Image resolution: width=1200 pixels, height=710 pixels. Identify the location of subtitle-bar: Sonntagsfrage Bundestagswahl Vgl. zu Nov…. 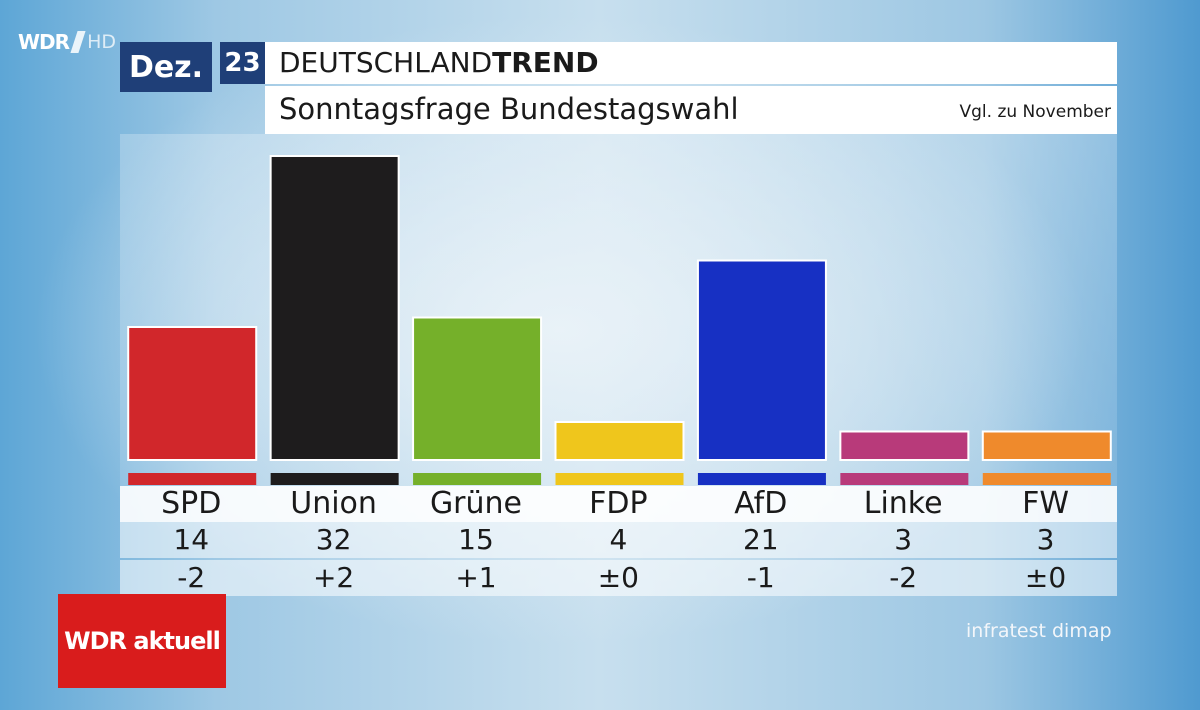
(691, 110).